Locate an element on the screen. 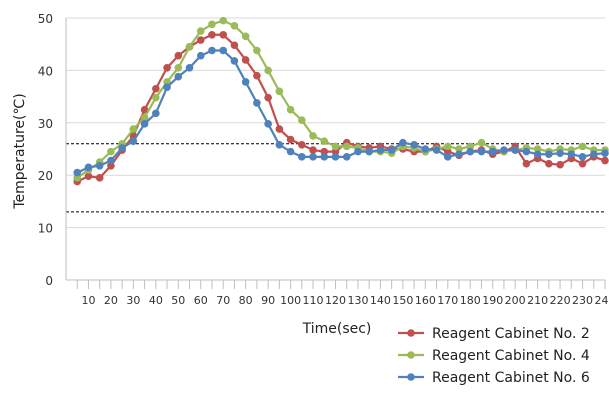 The width and height of the screenshot is (609, 398). x-tick-label: 80 is located at coordinates (246, 300).